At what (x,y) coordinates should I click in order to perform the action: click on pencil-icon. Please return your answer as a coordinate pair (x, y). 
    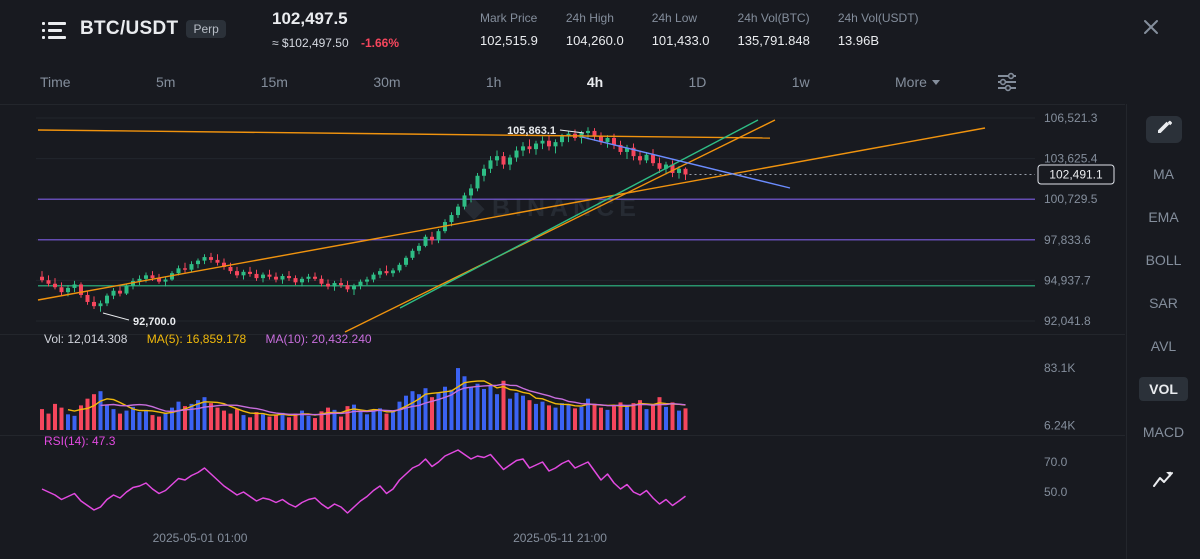
    Looking at the image, I should click on (1164, 129).